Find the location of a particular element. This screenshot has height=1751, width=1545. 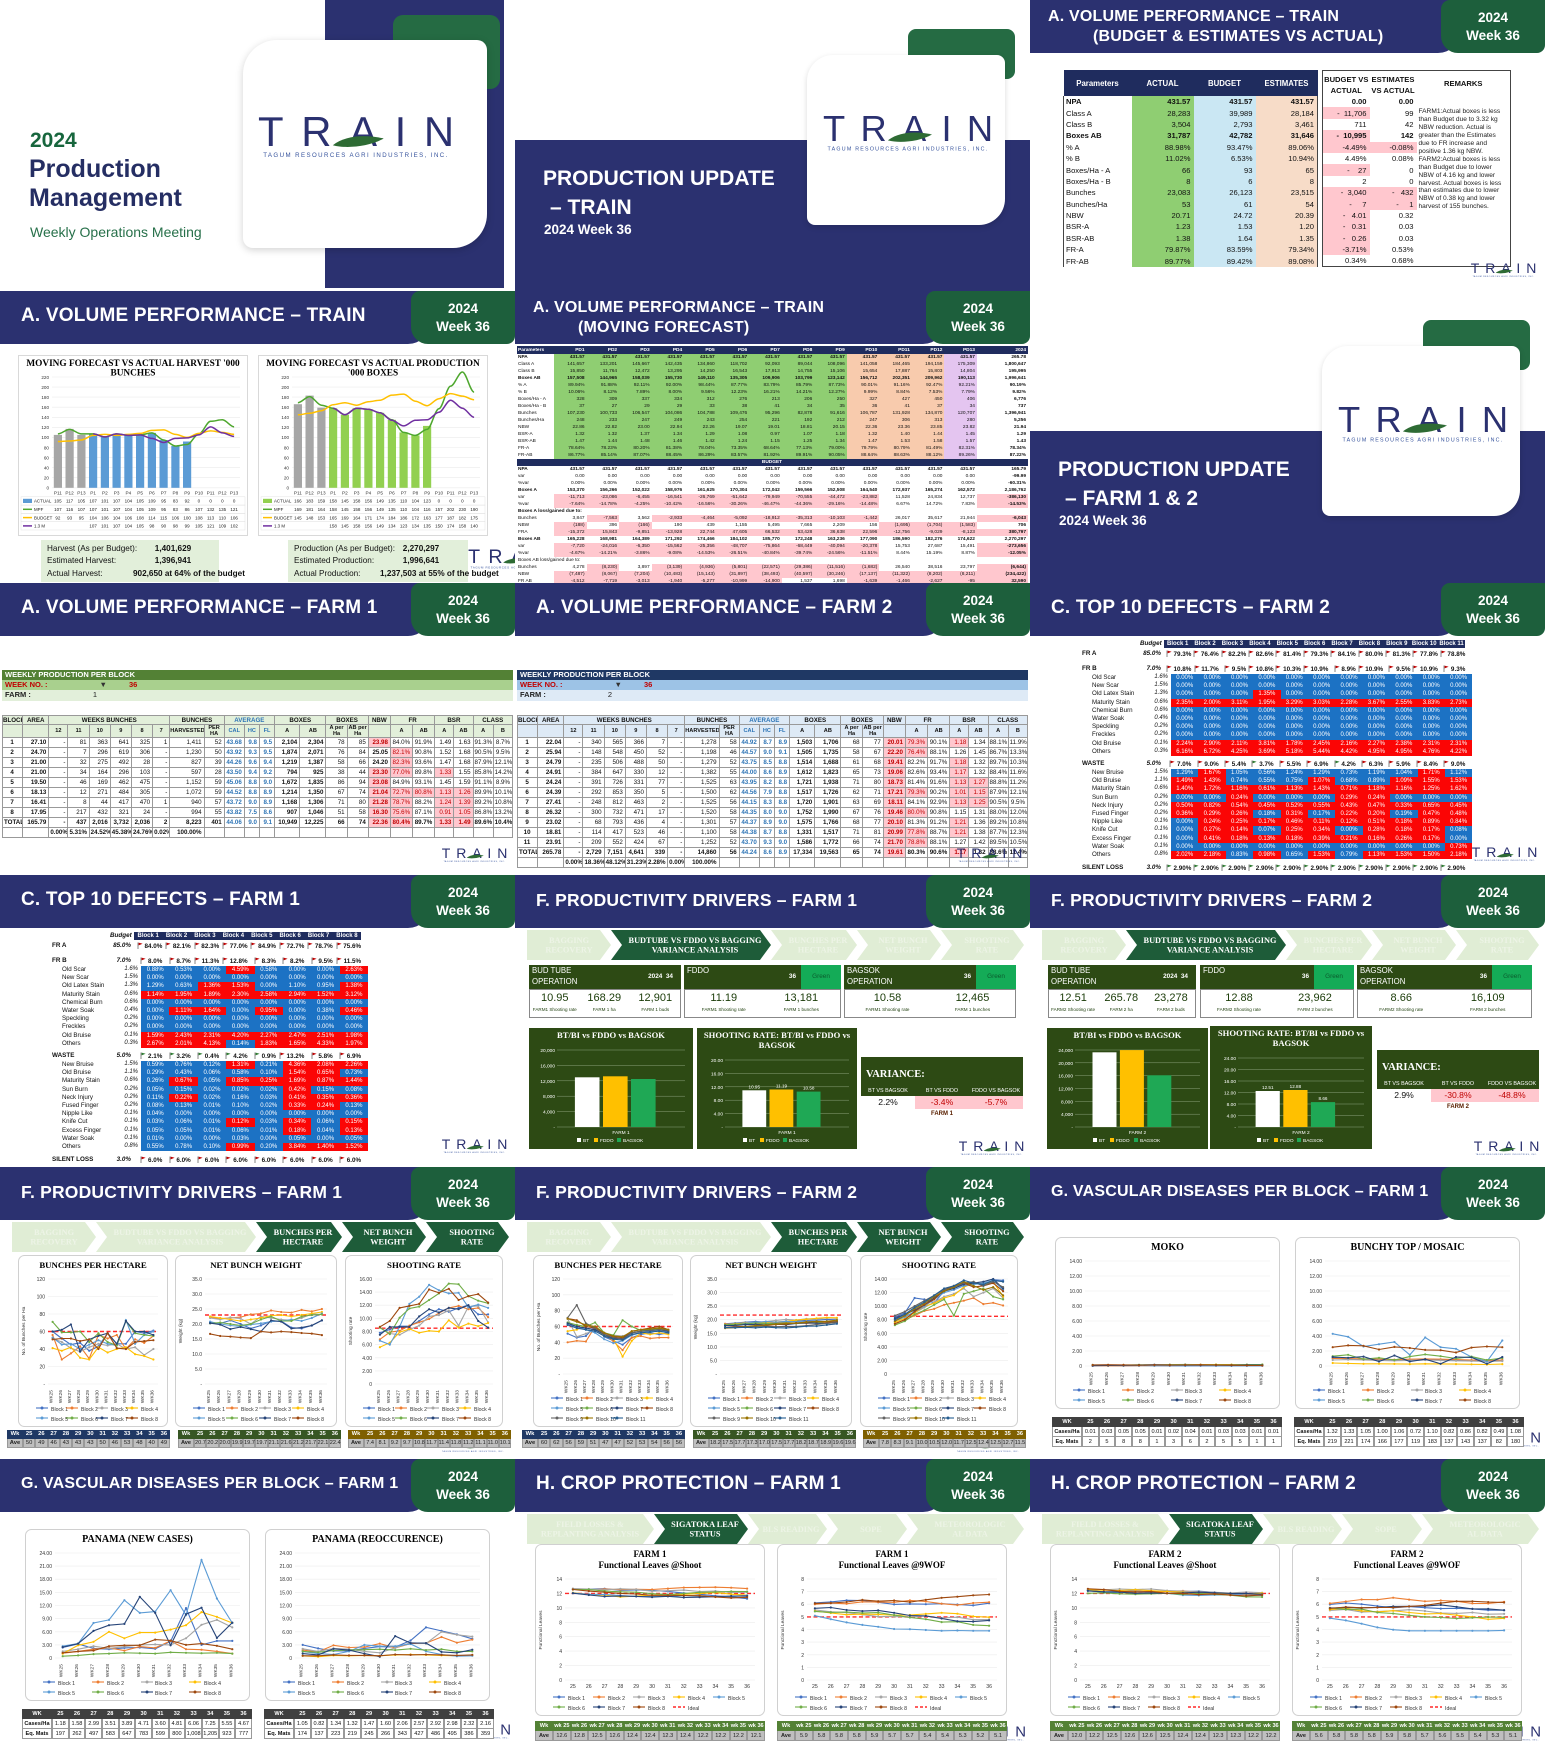

svg-text: Block 1 is located at coordinates (386, 1410).